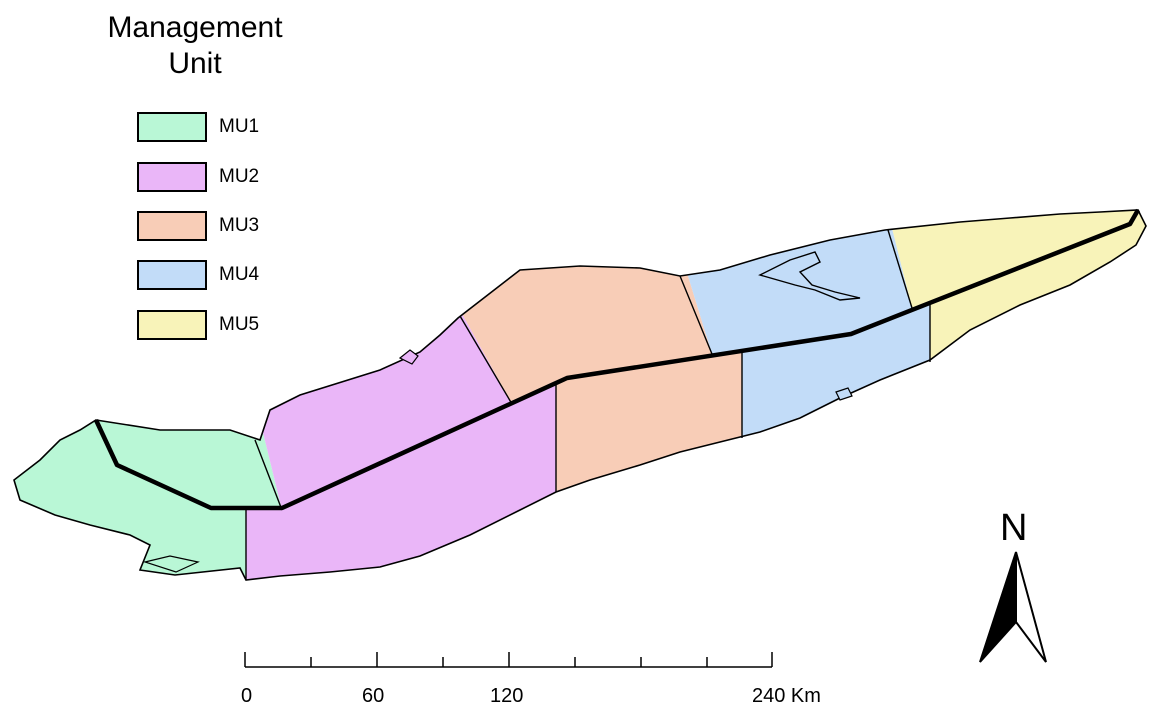  I want to click on boundary-mu1-mu2-north, so click(268, 475).